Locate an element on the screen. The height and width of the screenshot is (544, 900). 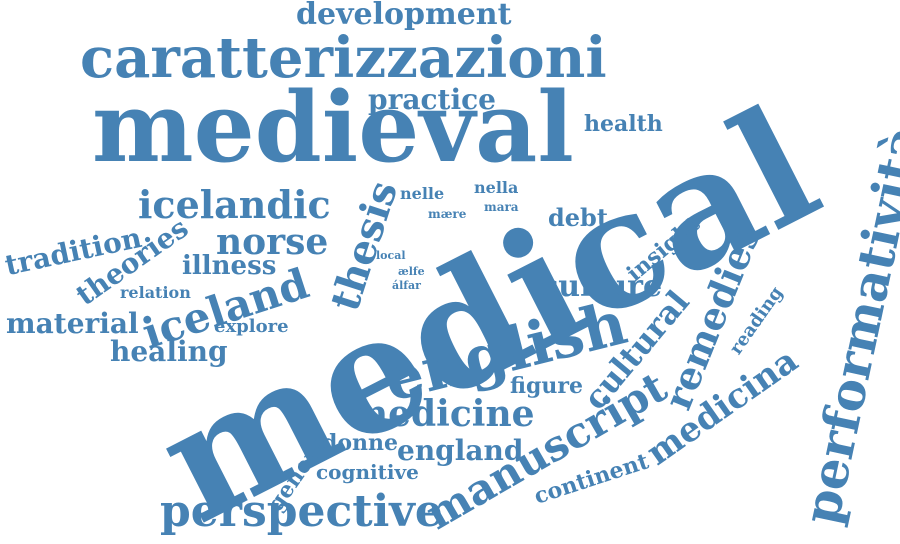
word-mara: mara is located at coordinates (501, 207).